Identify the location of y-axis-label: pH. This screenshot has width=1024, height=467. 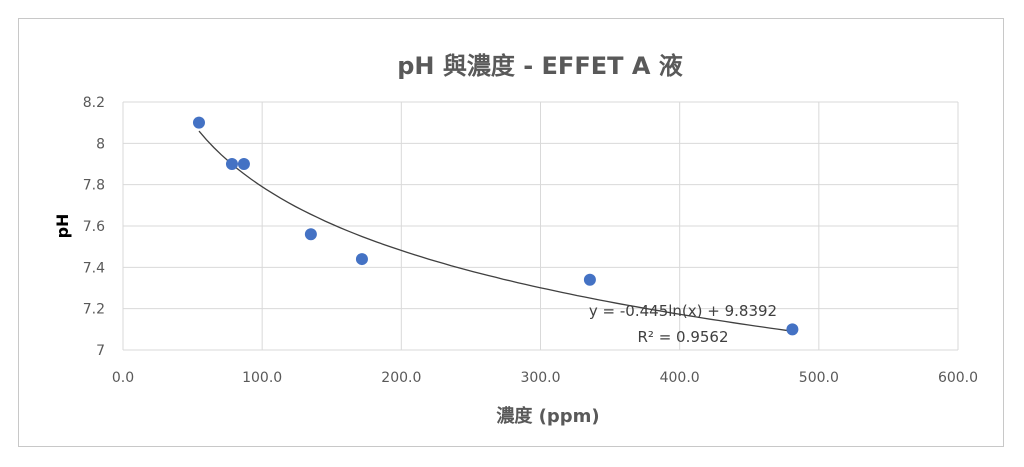
(62, 226).